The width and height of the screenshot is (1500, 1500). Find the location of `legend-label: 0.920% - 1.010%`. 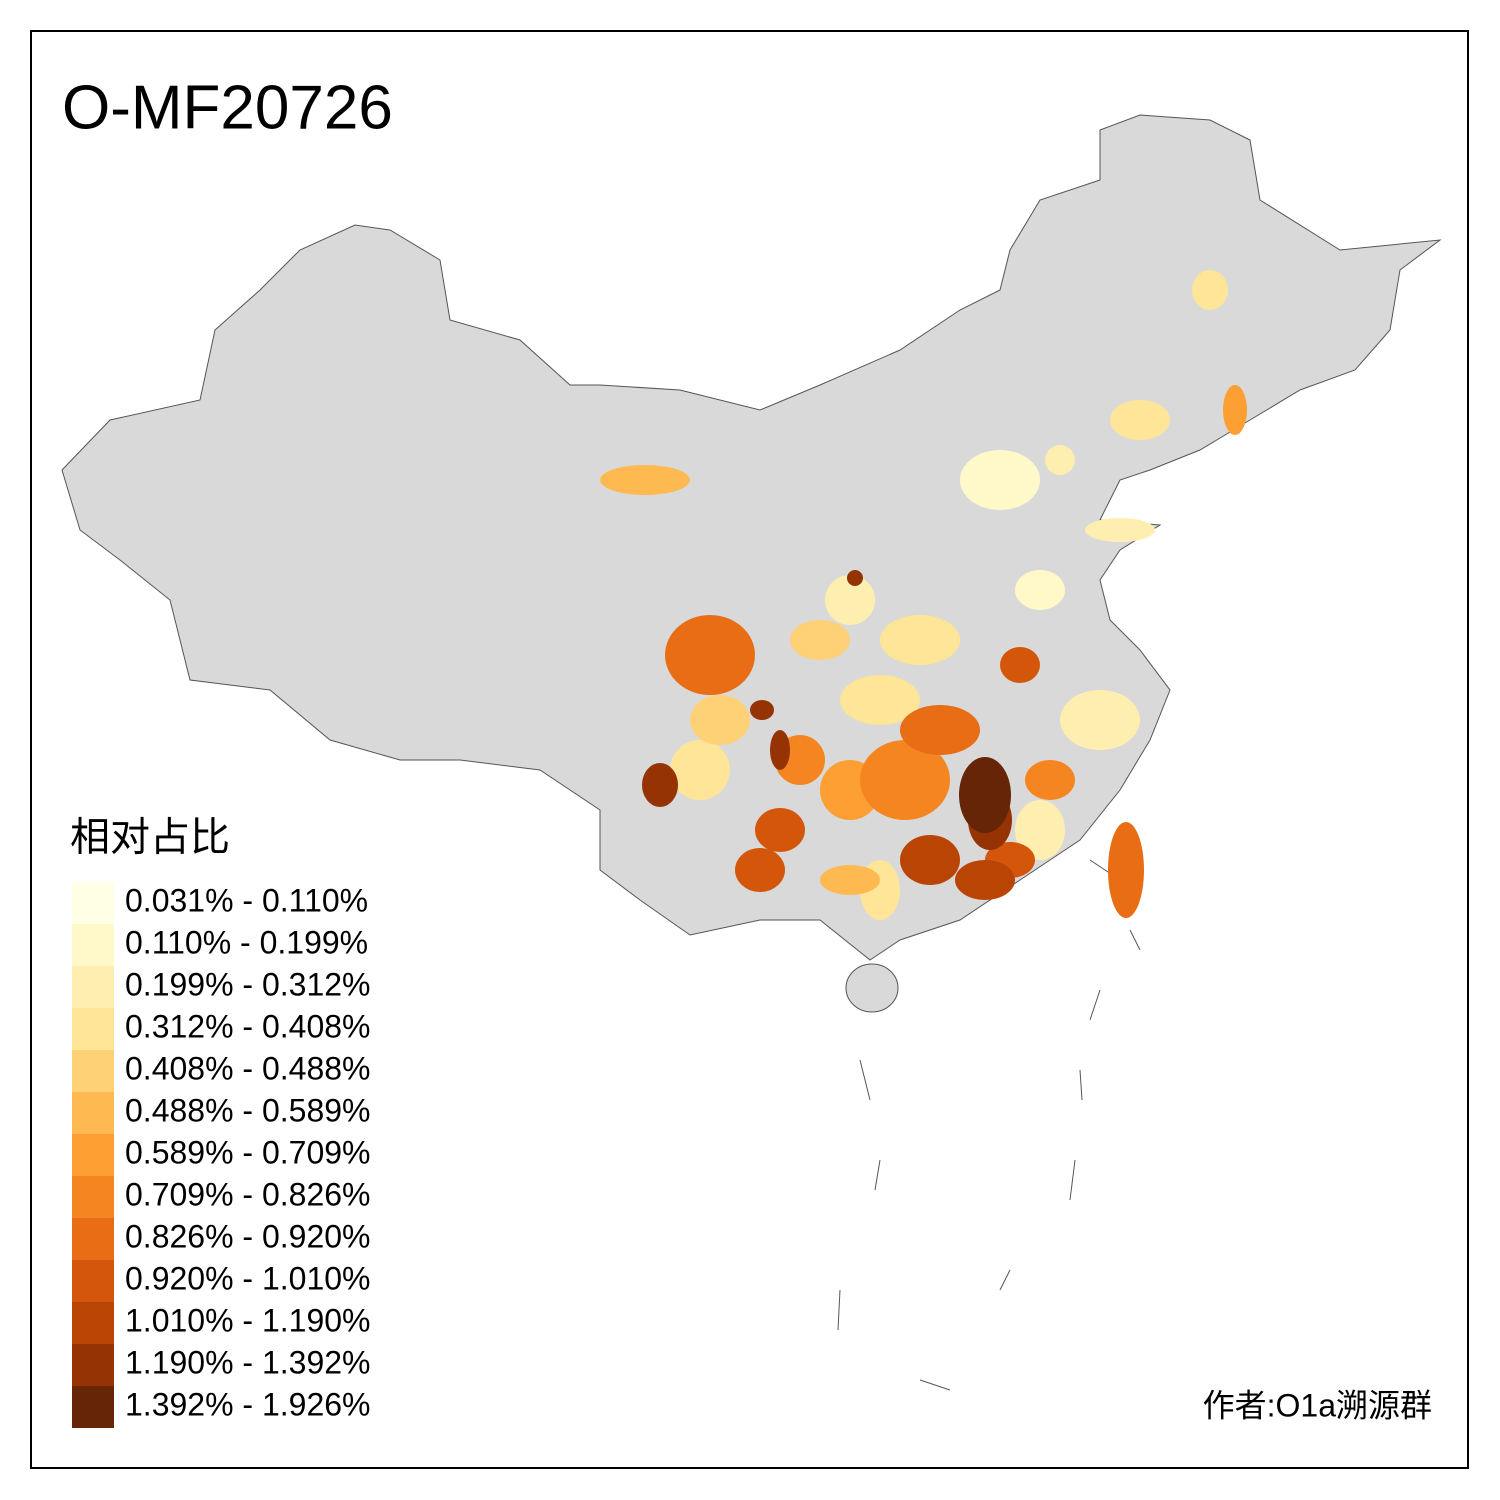

legend-label: 0.920% - 1.010% is located at coordinates (248, 1278).